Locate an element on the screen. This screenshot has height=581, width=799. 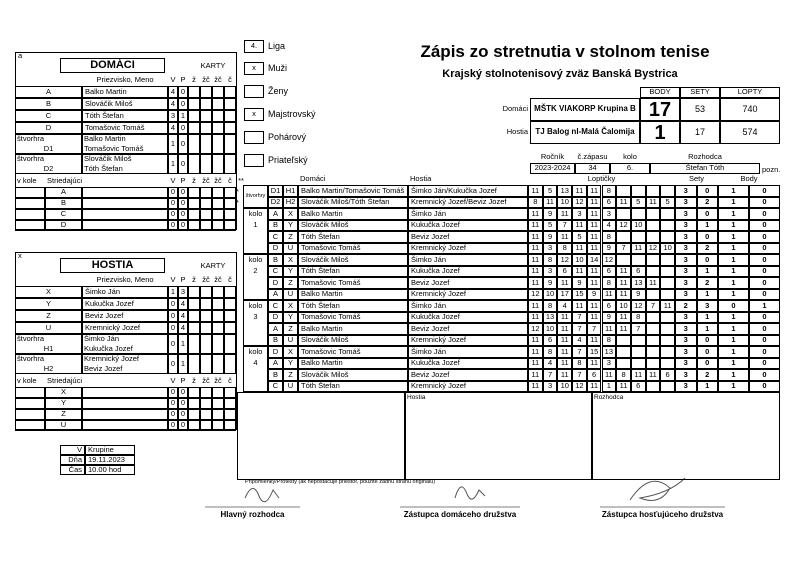
home-player: Tomašovic Tomáš is located at coordinates (353, 248).